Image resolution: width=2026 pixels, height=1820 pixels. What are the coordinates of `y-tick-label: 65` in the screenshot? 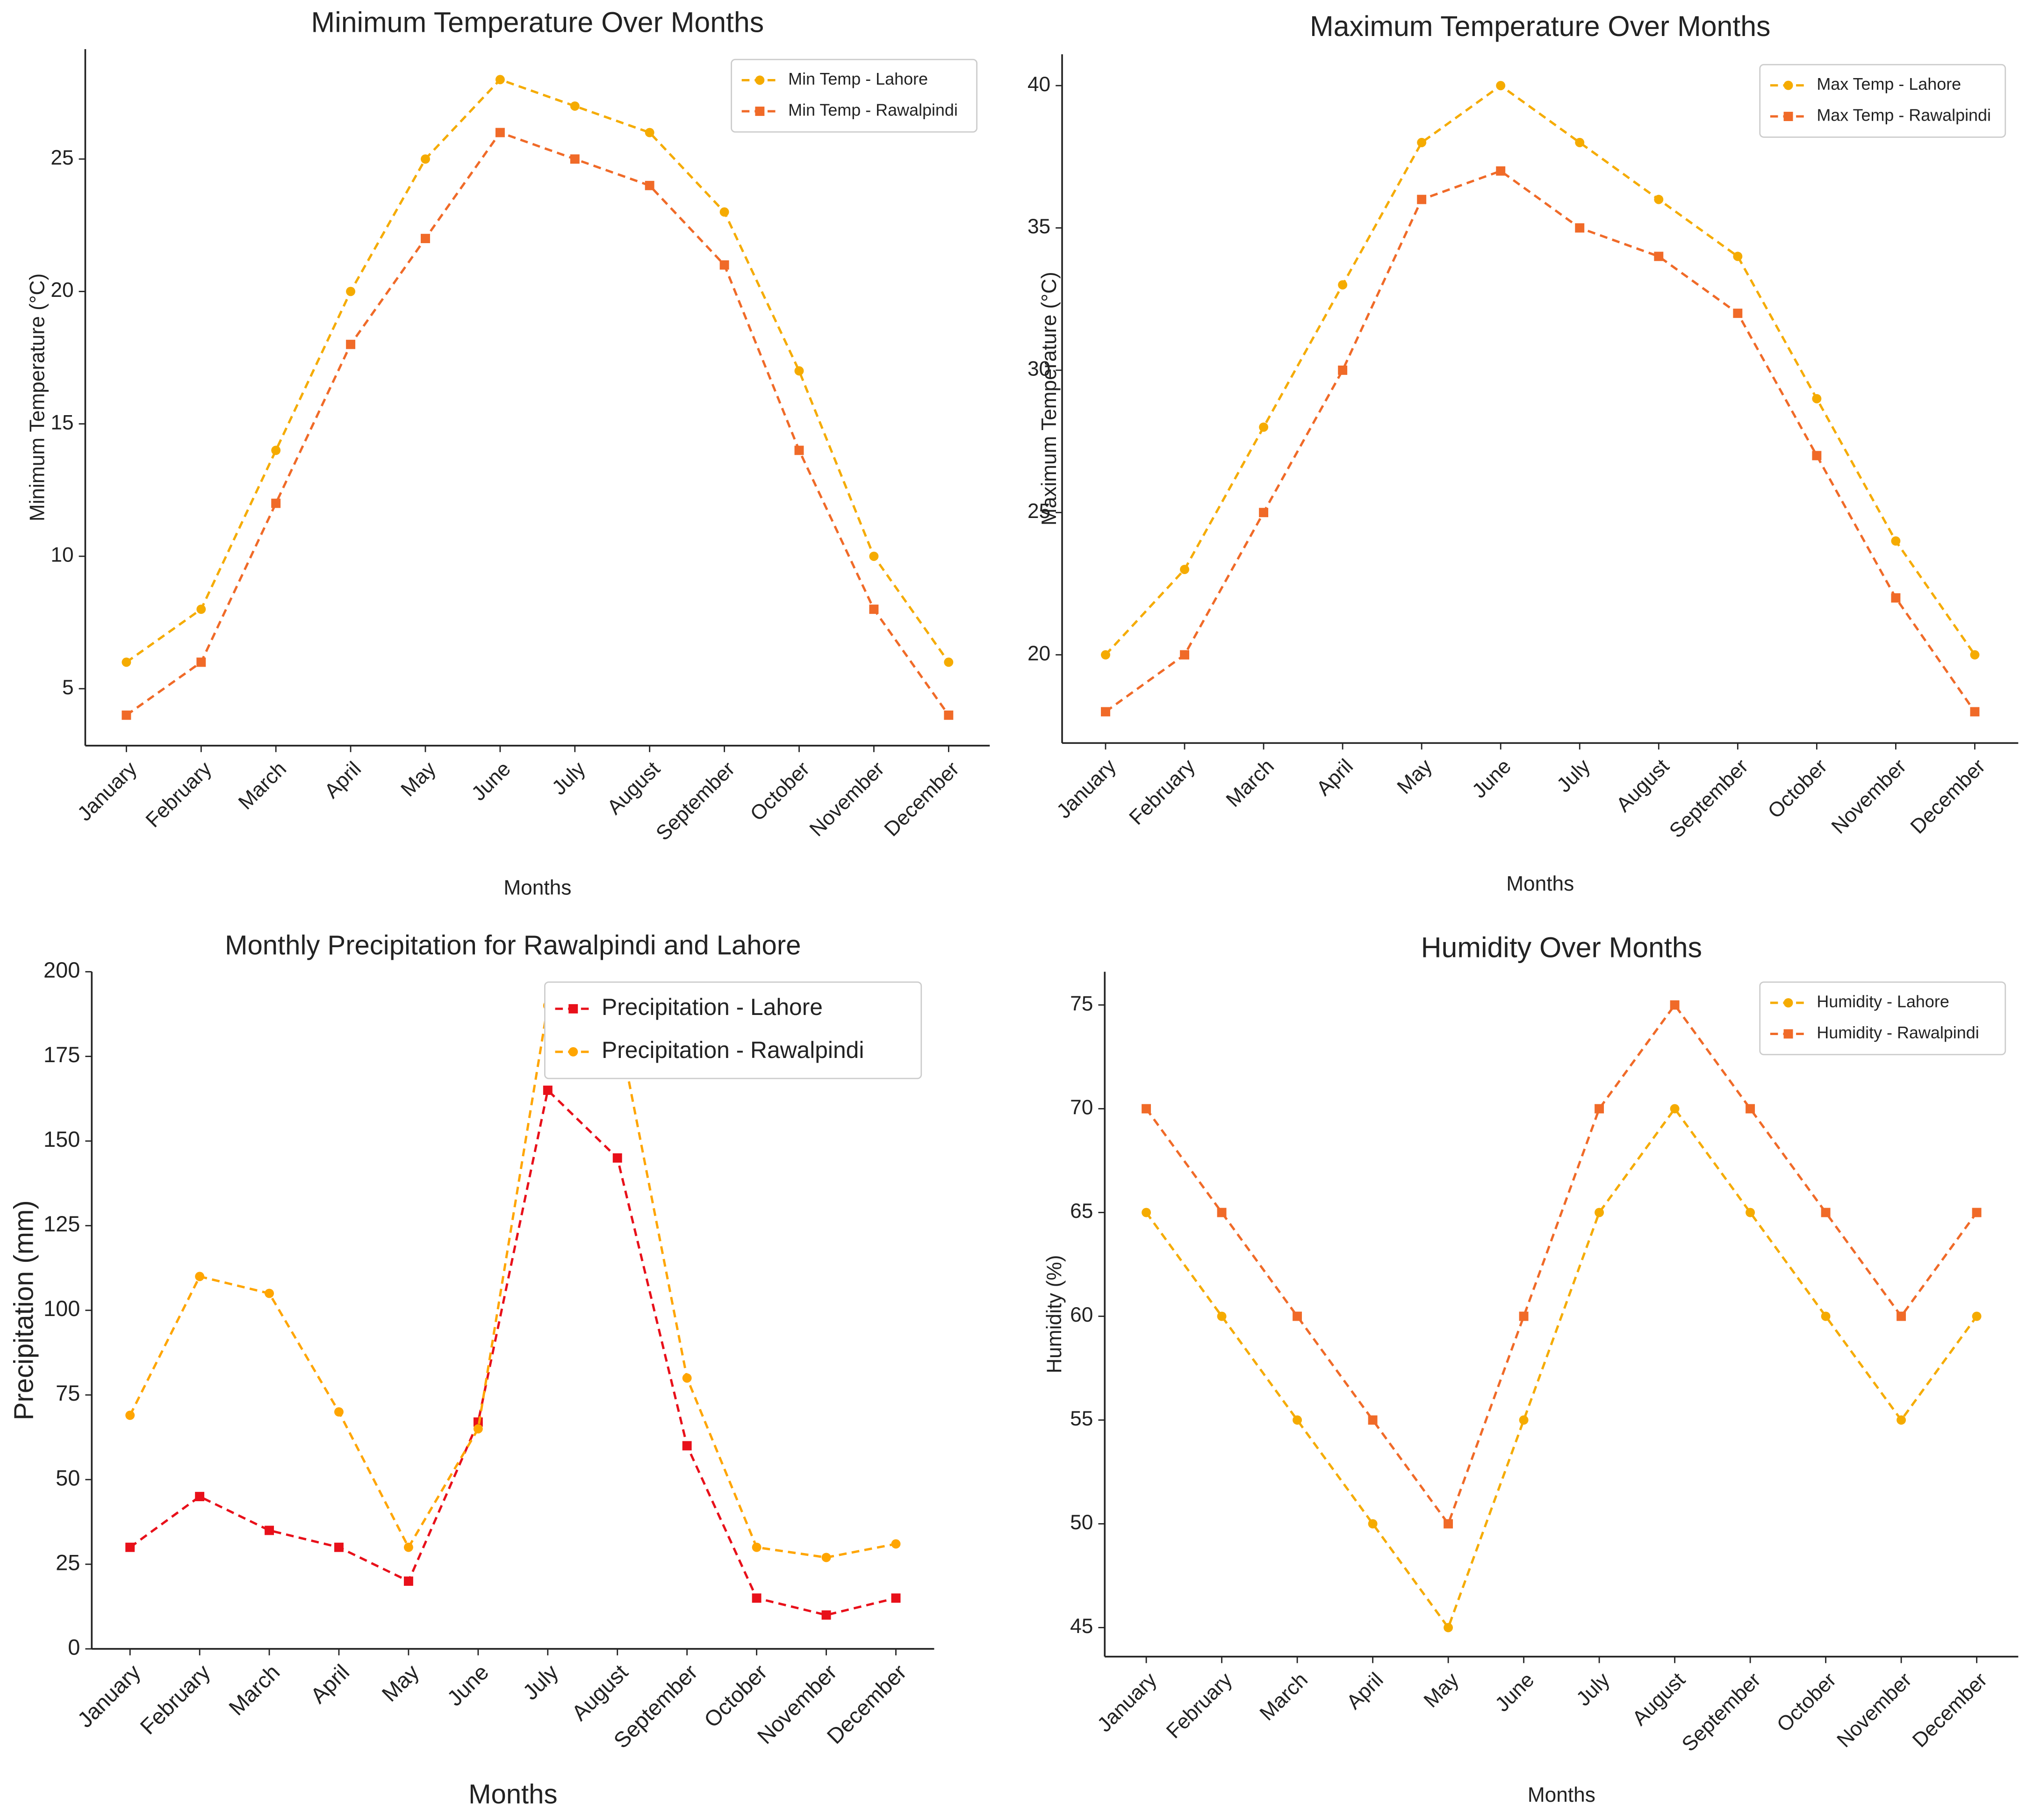 It's located at (1081, 1211).